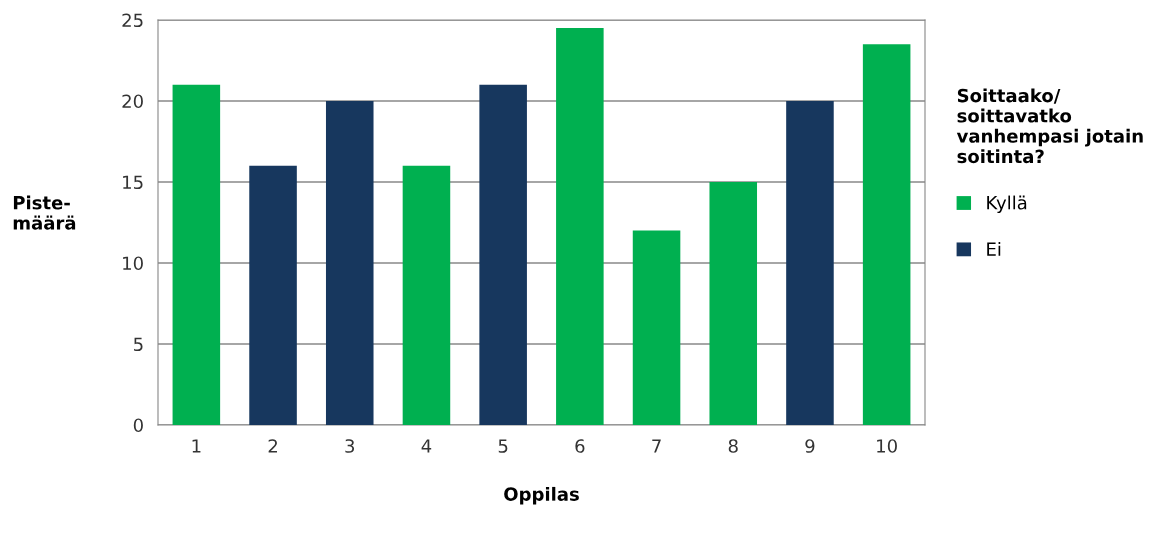  I want to click on x-tick-label: 10, so click(887, 446).